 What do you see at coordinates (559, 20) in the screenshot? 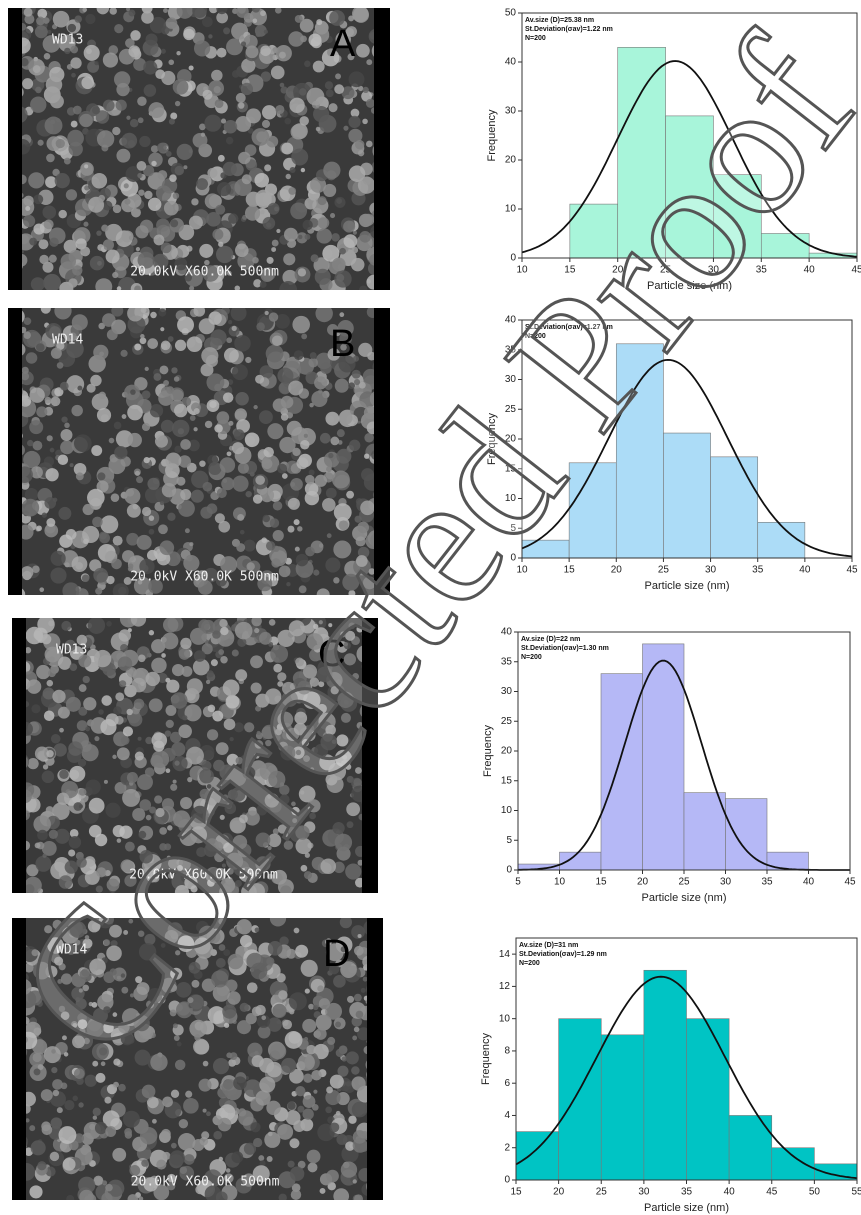
I see `annotation: Av.size (D)=25.38 nm` at bounding box center [559, 20].